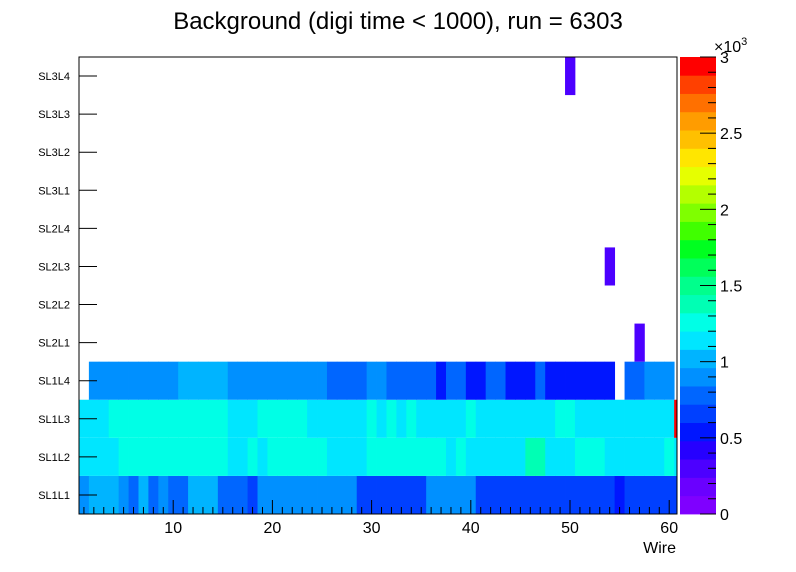 The image size is (796, 572). Describe the element at coordinates (590, 418) in the screenshot. I see `heatmap-cell-sl1l3-w52` at that location.